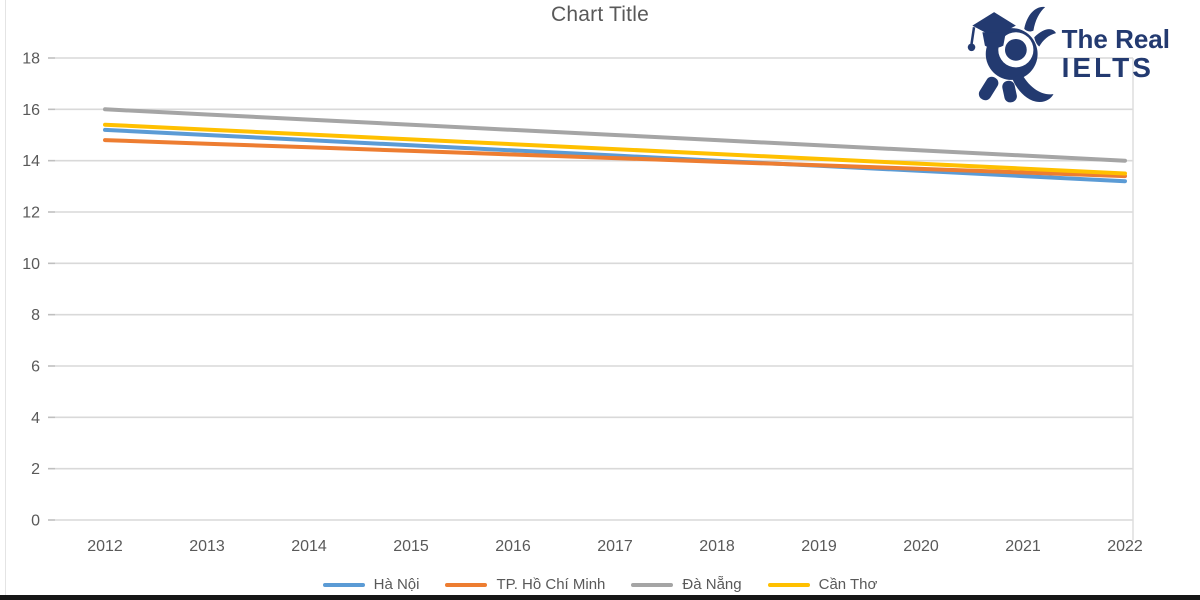  Describe the element at coordinates (600, 14) in the screenshot. I see `chart-title: Chart Title` at that location.